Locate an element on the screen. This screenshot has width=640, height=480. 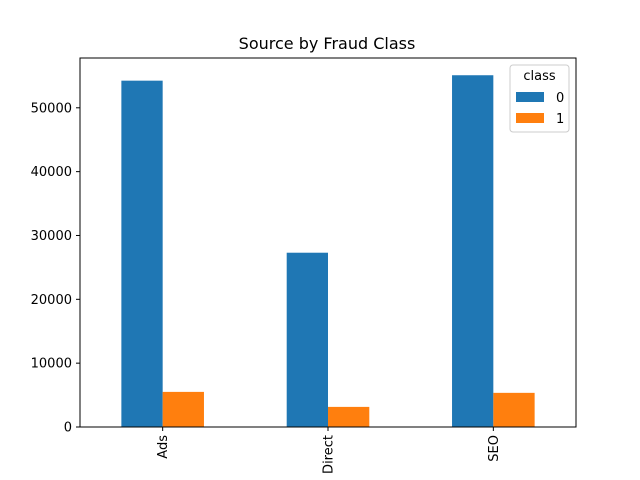
x-tick-label-seo: SEO is located at coordinates (494, 448).